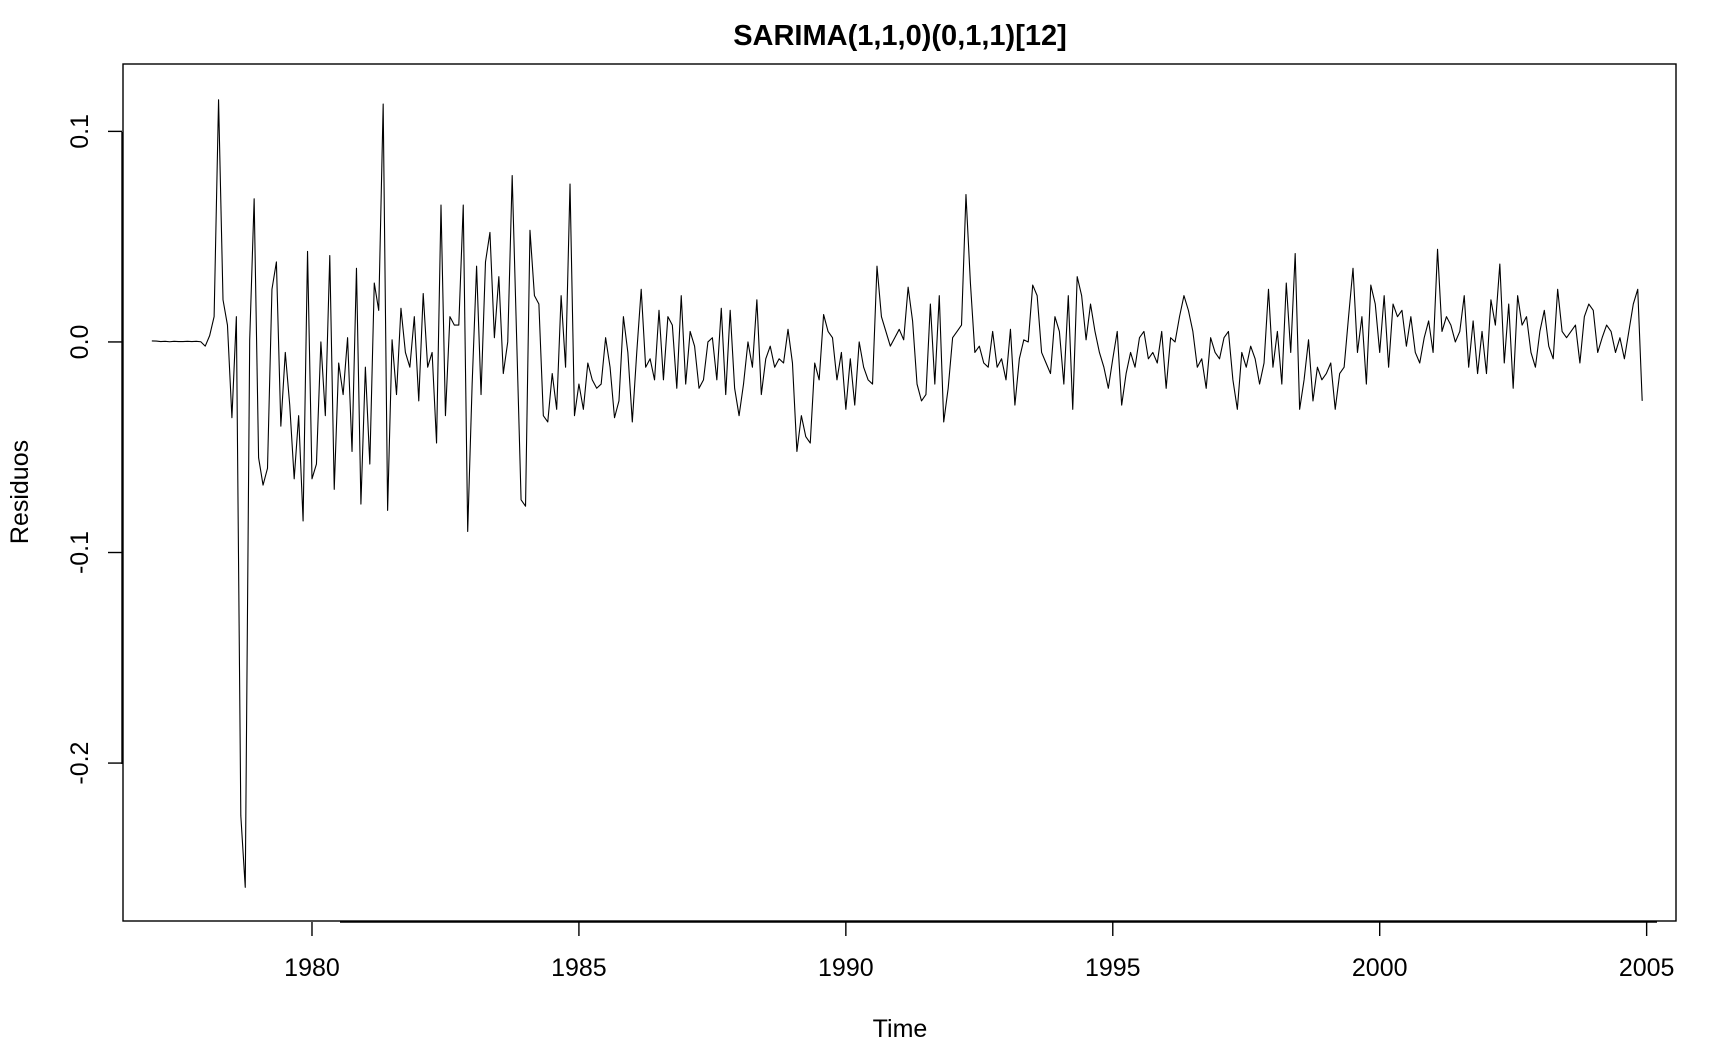  What do you see at coordinates (80, 763) in the screenshot?
I see `y-tick-label: -0.2` at bounding box center [80, 763].